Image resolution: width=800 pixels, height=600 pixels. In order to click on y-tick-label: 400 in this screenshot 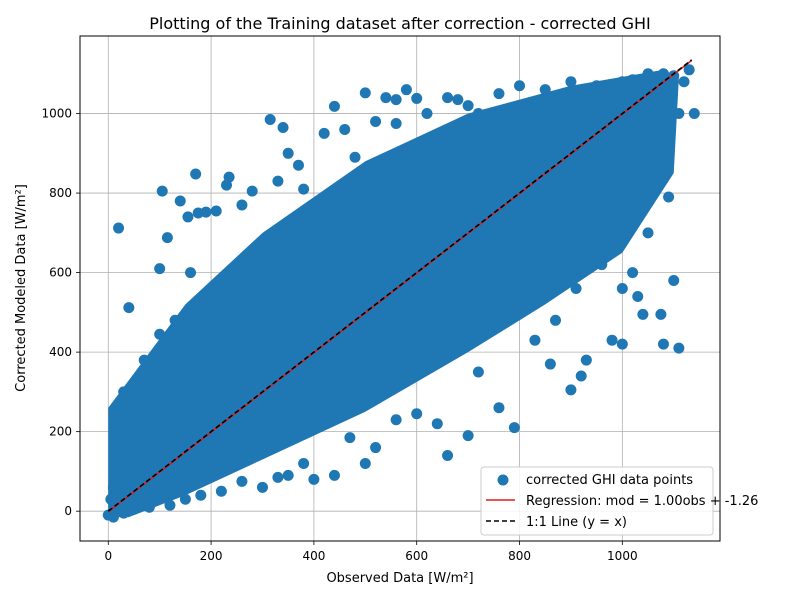, I will do `click(60, 352)`.